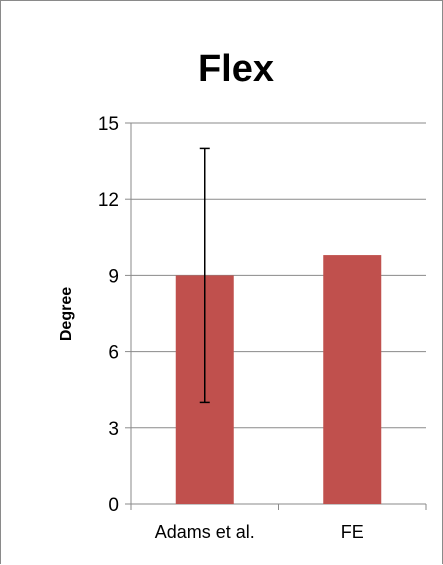 The width and height of the screenshot is (443, 565). What do you see at coordinates (352, 532) in the screenshot?
I see `x-category-label: FE` at bounding box center [352, 532].